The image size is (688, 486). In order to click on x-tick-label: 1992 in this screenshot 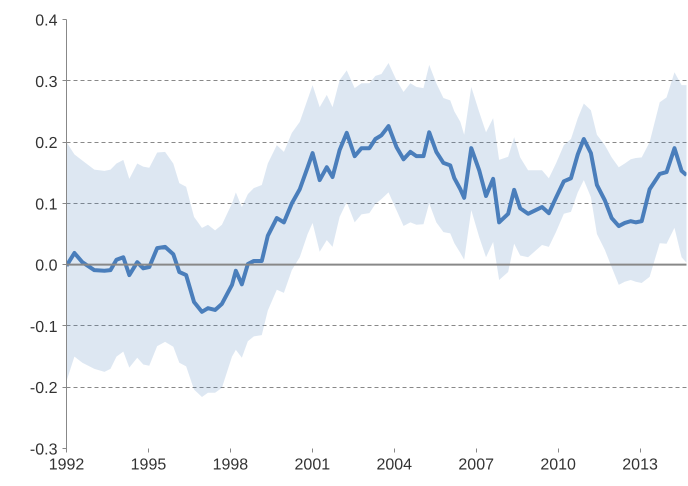, I will do `click(66, 465)`.